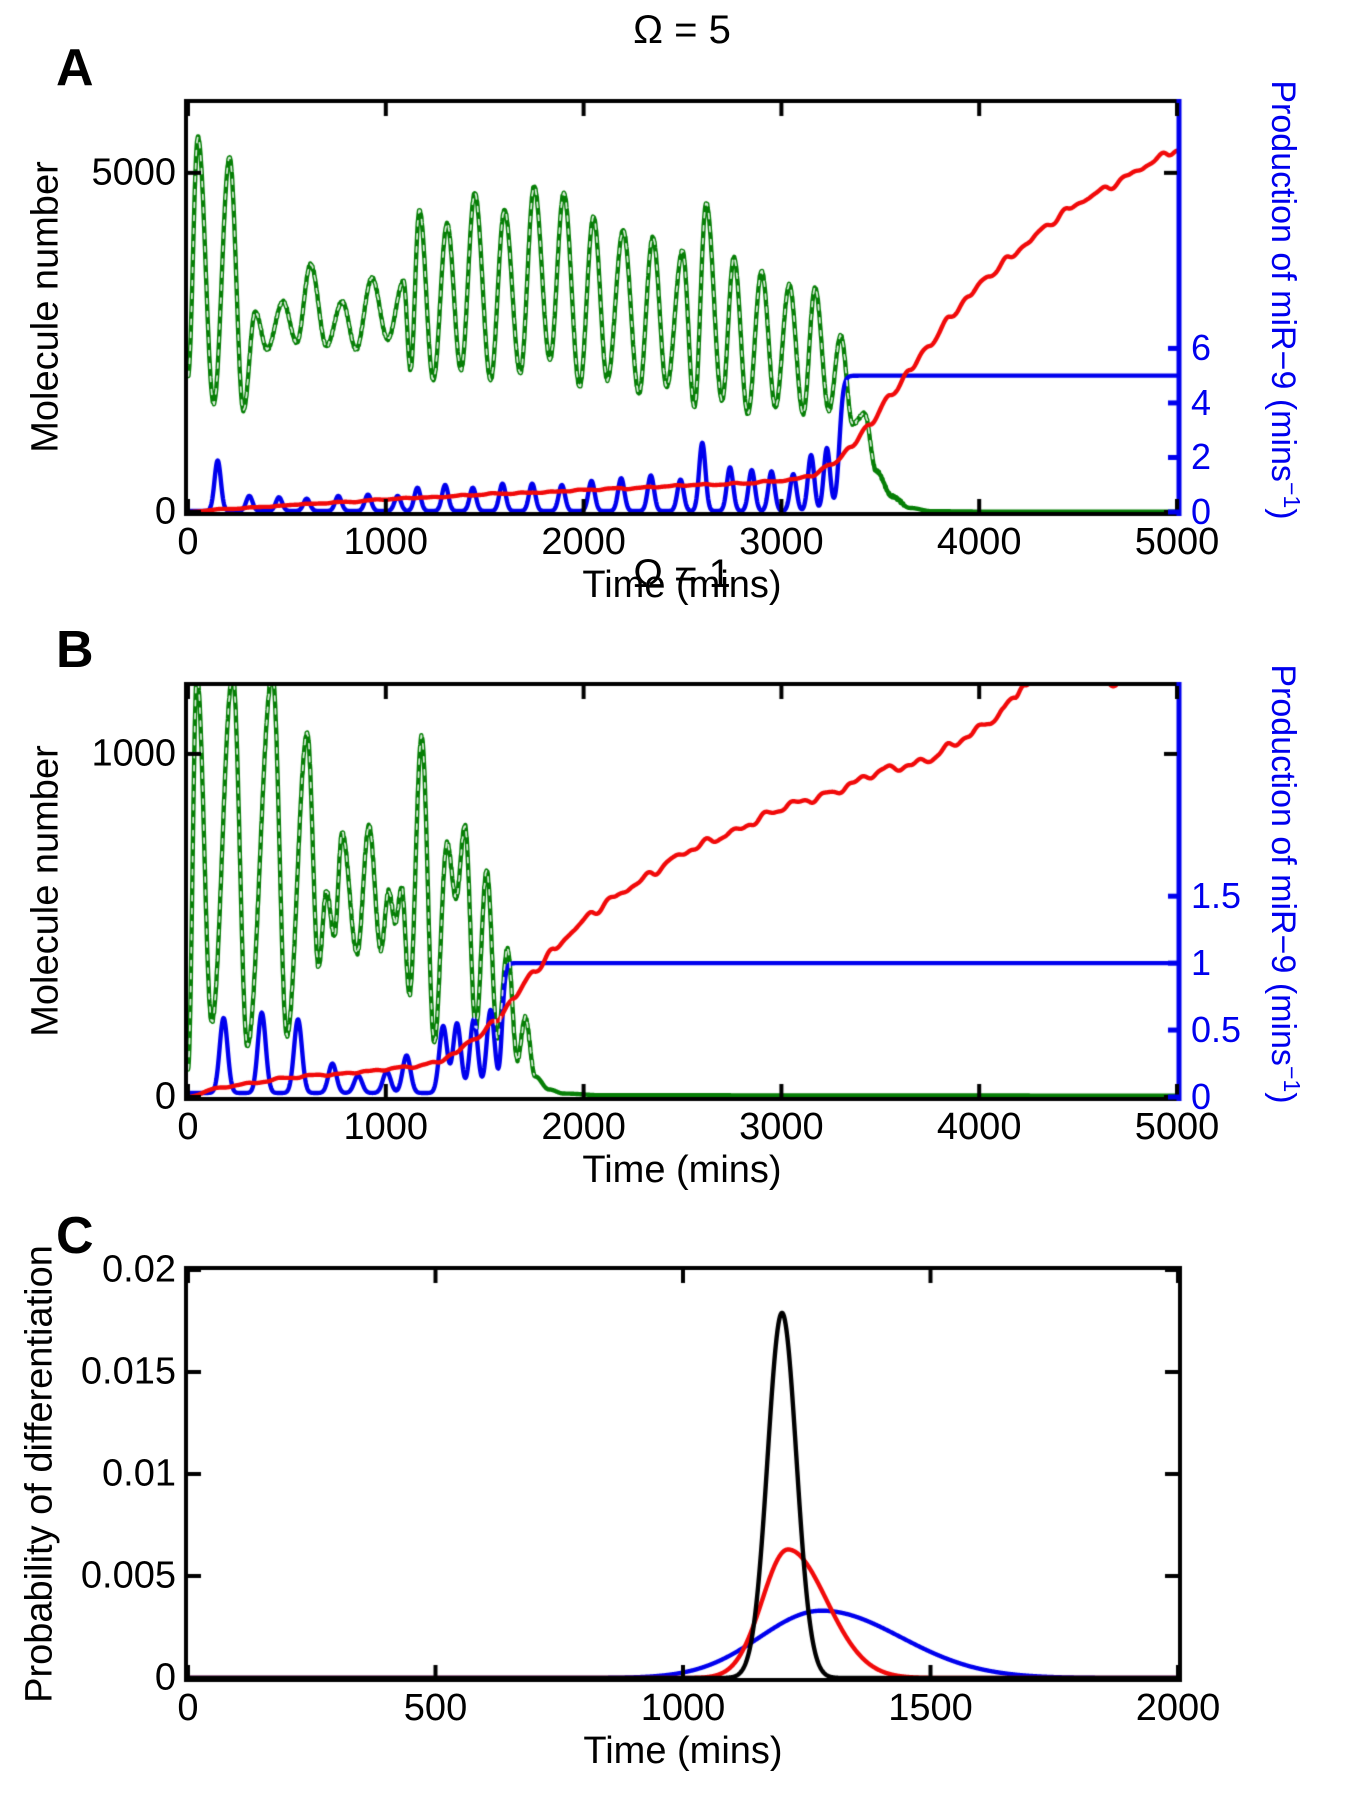 The width and height of the screenshot is (1349, 1811). Describe the element at coordinates (165, 511) in the screenshot. I see `y-tick-label-left-A: 0` at that location.